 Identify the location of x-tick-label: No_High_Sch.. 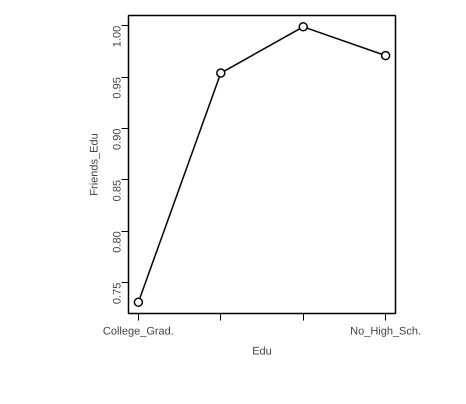
(386, 332).